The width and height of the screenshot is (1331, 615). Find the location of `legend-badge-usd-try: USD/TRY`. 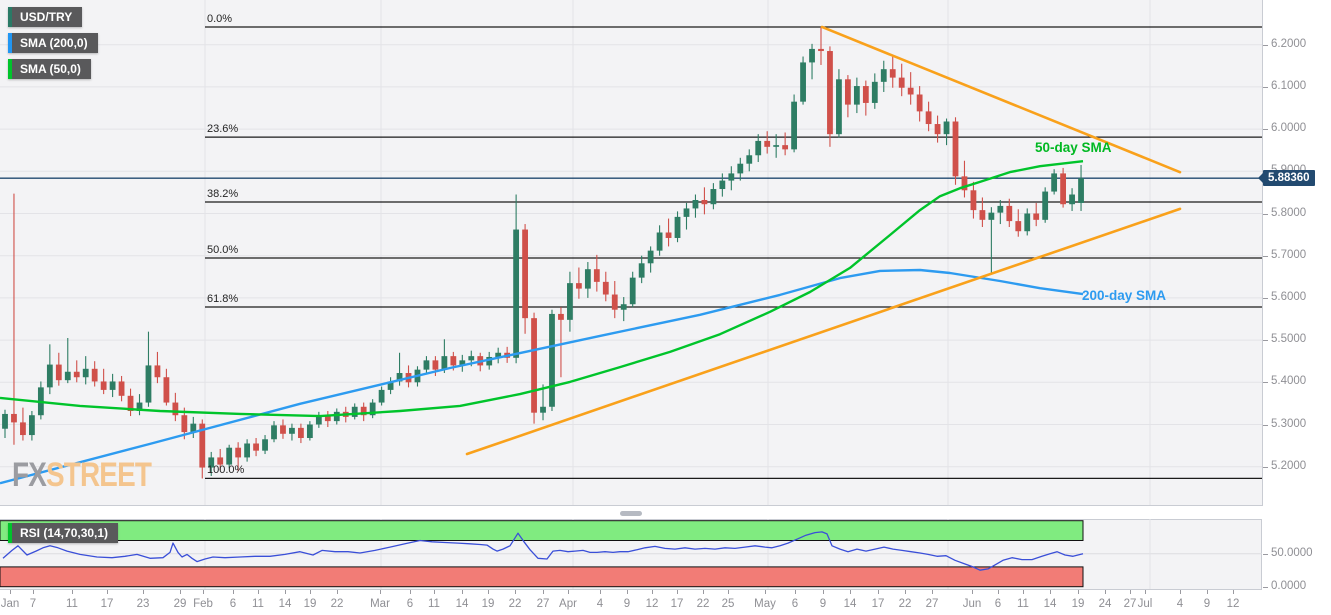

legend-badge-usd-try: USD/TRY is located at coordinates (45, 17).